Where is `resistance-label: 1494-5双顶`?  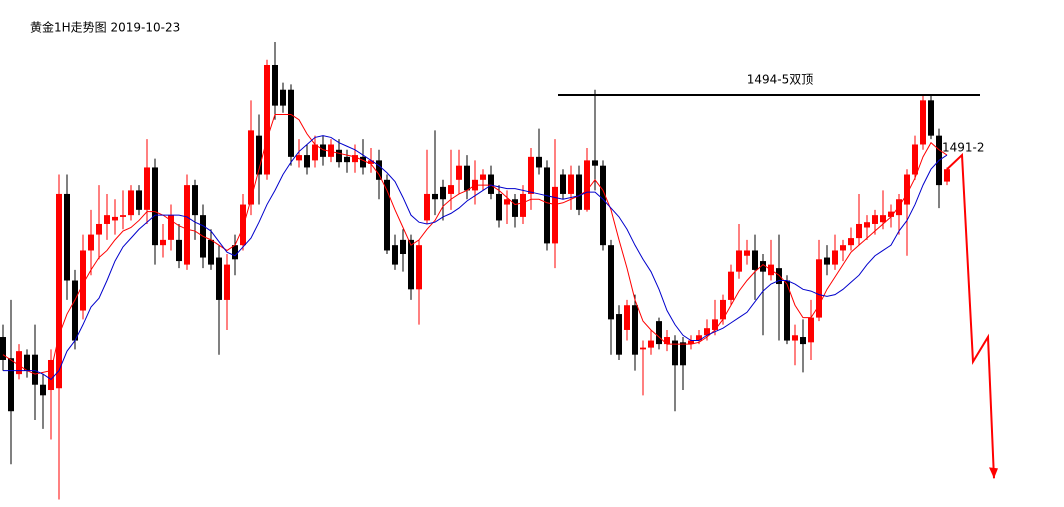 resistance-label: 1494-5双顶 is located at coordinates (780, 80).